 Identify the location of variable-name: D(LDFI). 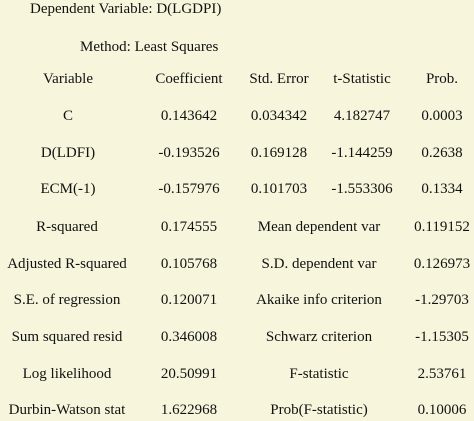
(68, 153).